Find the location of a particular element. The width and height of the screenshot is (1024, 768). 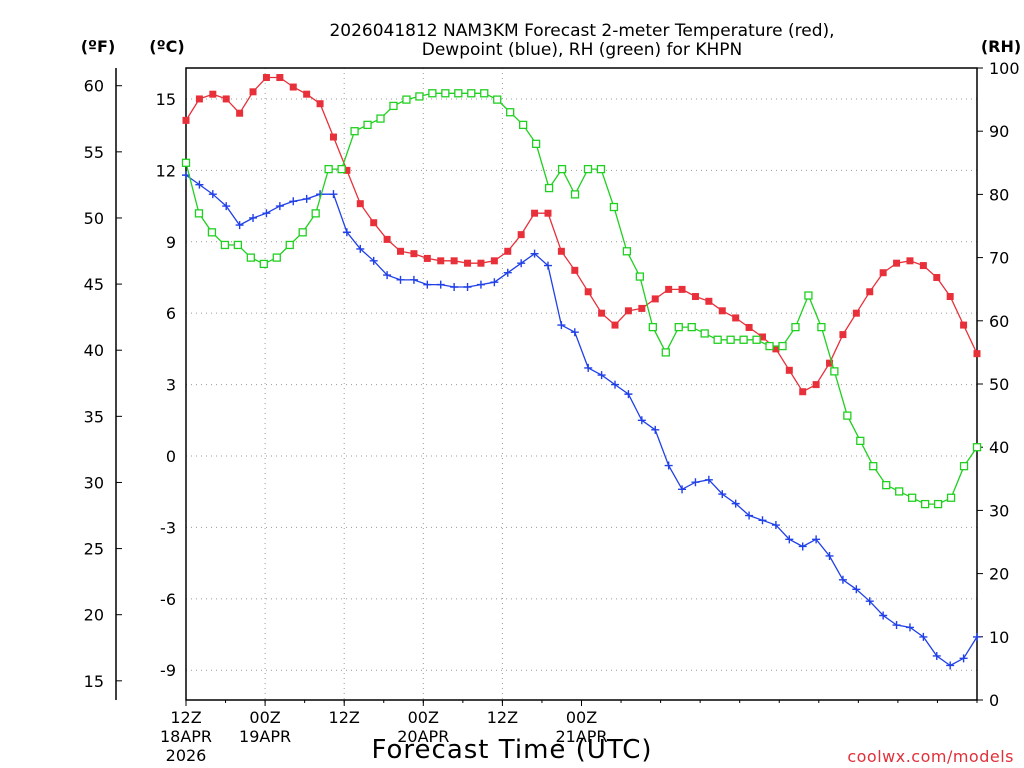

fahrenheit-tick-label: 30 is located at coordinates (94, 482).